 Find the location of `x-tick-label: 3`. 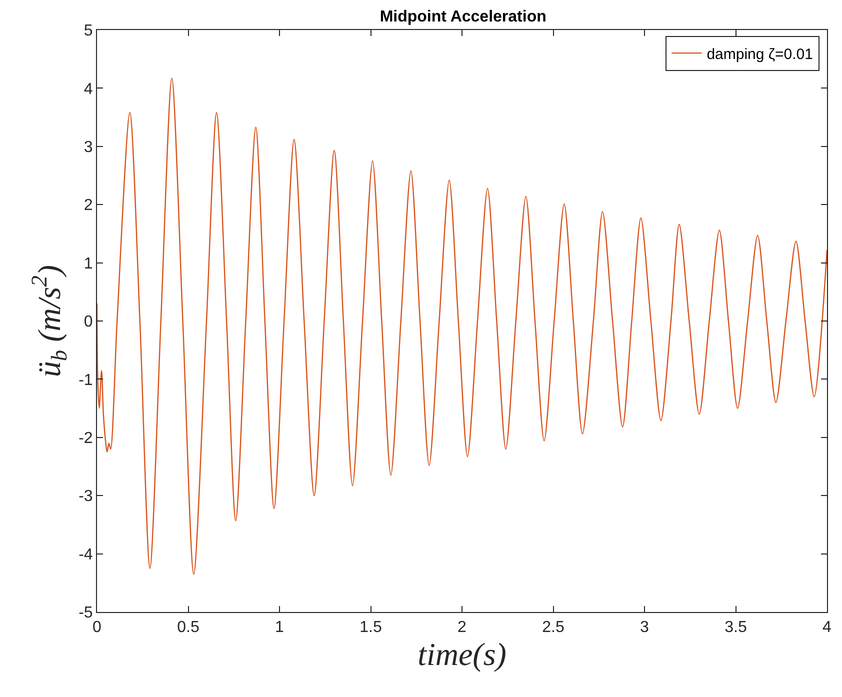

x-tick-label: 3 is located at coordinates (645, 627).